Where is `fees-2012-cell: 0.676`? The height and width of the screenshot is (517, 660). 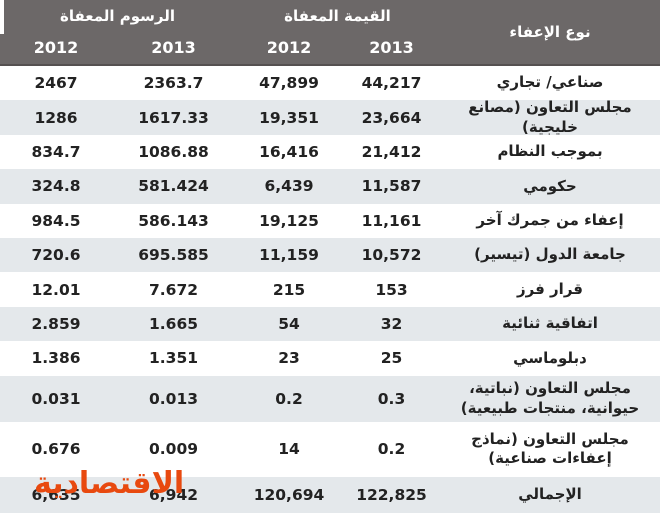
fees-2012-cell: 0.676 is located at coordinates (56, 449).